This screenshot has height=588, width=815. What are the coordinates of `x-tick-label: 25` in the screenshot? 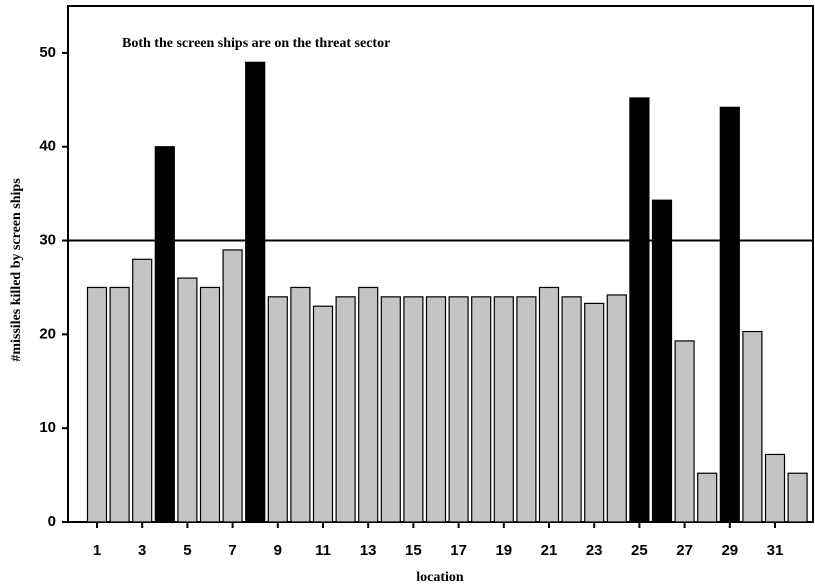 It's located at (639, 550).